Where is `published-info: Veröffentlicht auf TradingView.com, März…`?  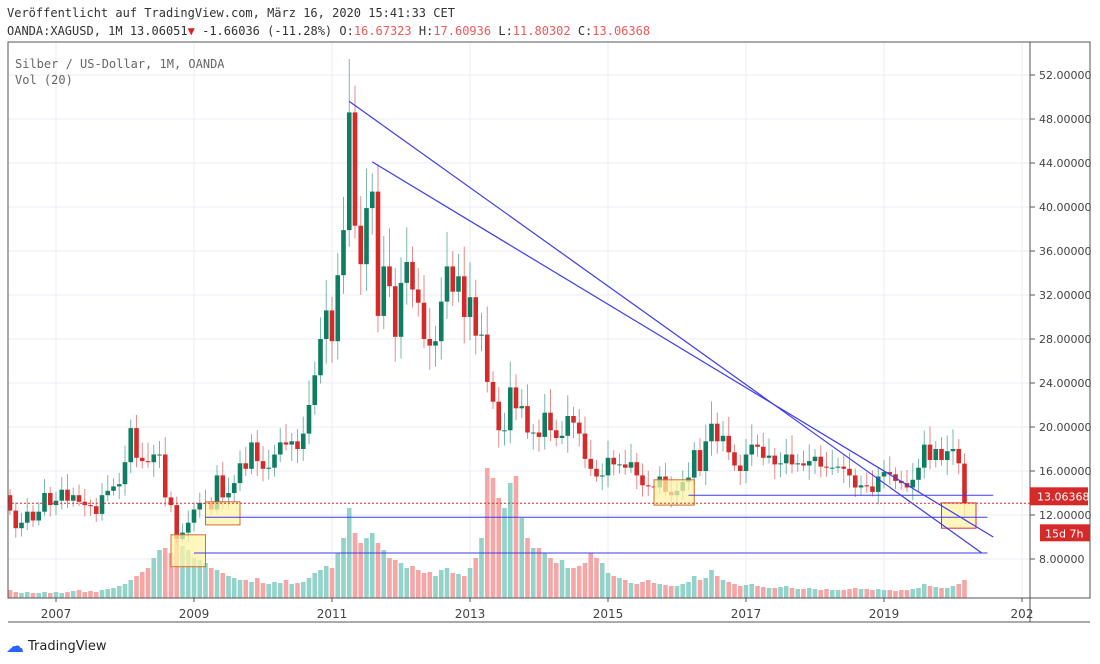
published-info: Veröffentlicht auf TradingView.com, März… is located at coordinates (231, 13).